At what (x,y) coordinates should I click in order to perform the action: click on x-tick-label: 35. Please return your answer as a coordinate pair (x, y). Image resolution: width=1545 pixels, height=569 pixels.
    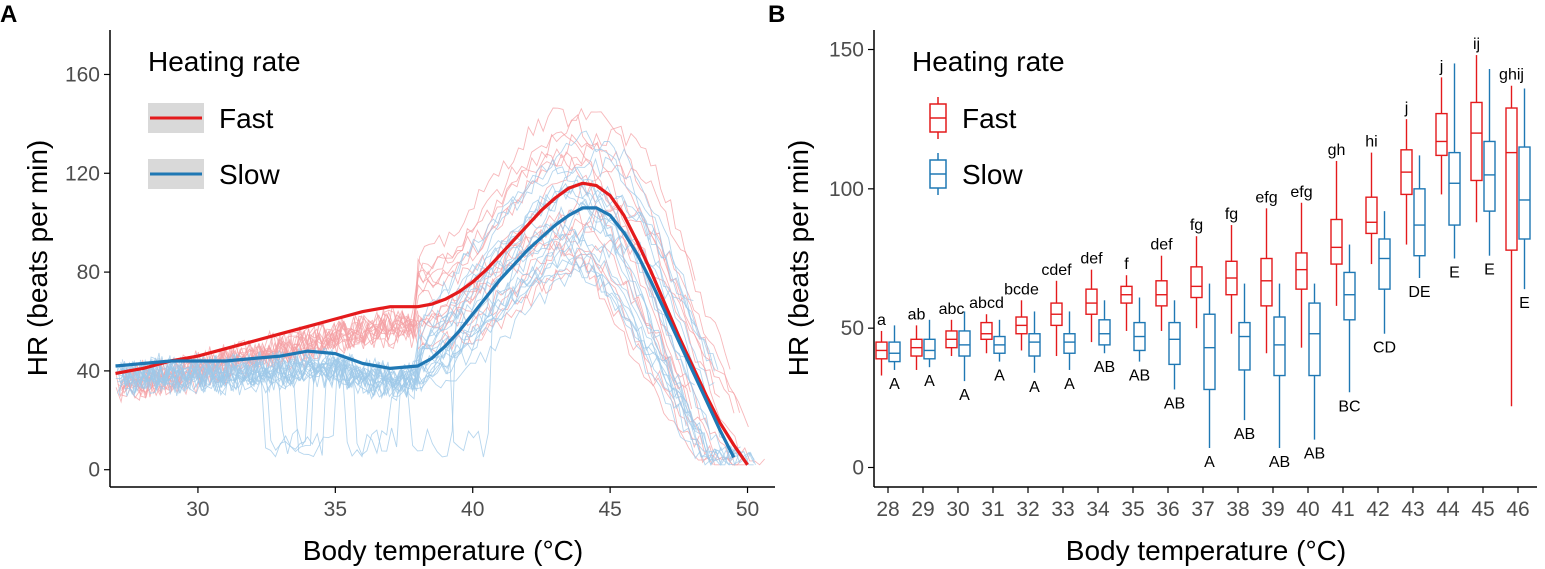
    Looking at the image, I should click on (1132, 509).